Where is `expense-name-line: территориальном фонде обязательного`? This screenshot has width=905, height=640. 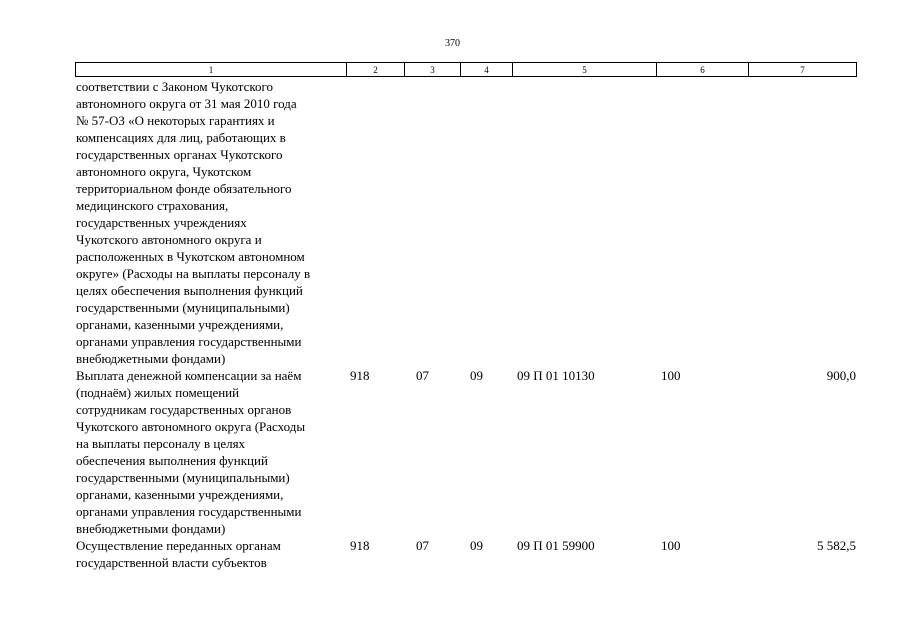
expense-name-line: территориальном фонде обязательного is located at coordinates (184, 188).